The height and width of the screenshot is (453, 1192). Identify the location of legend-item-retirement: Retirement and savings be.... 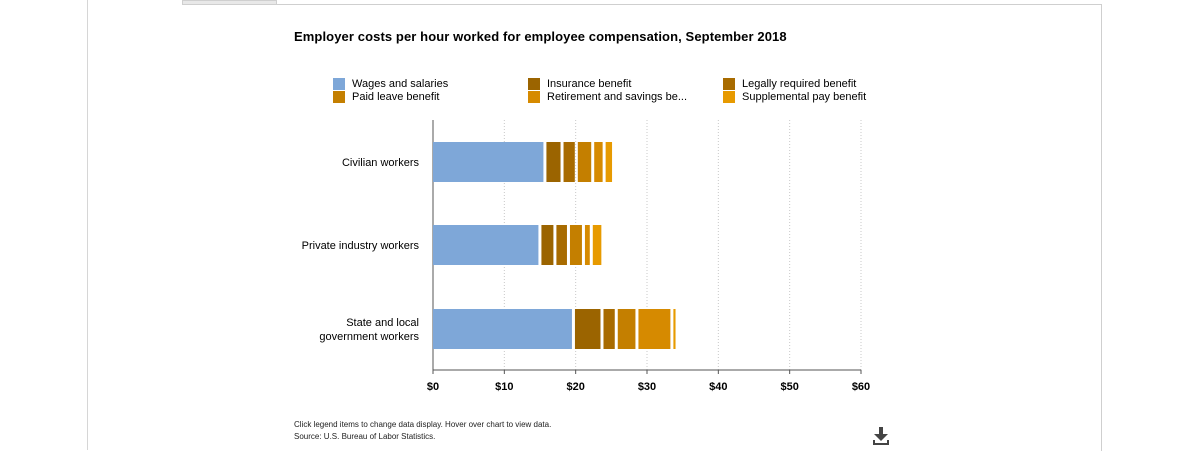
(607, 96).